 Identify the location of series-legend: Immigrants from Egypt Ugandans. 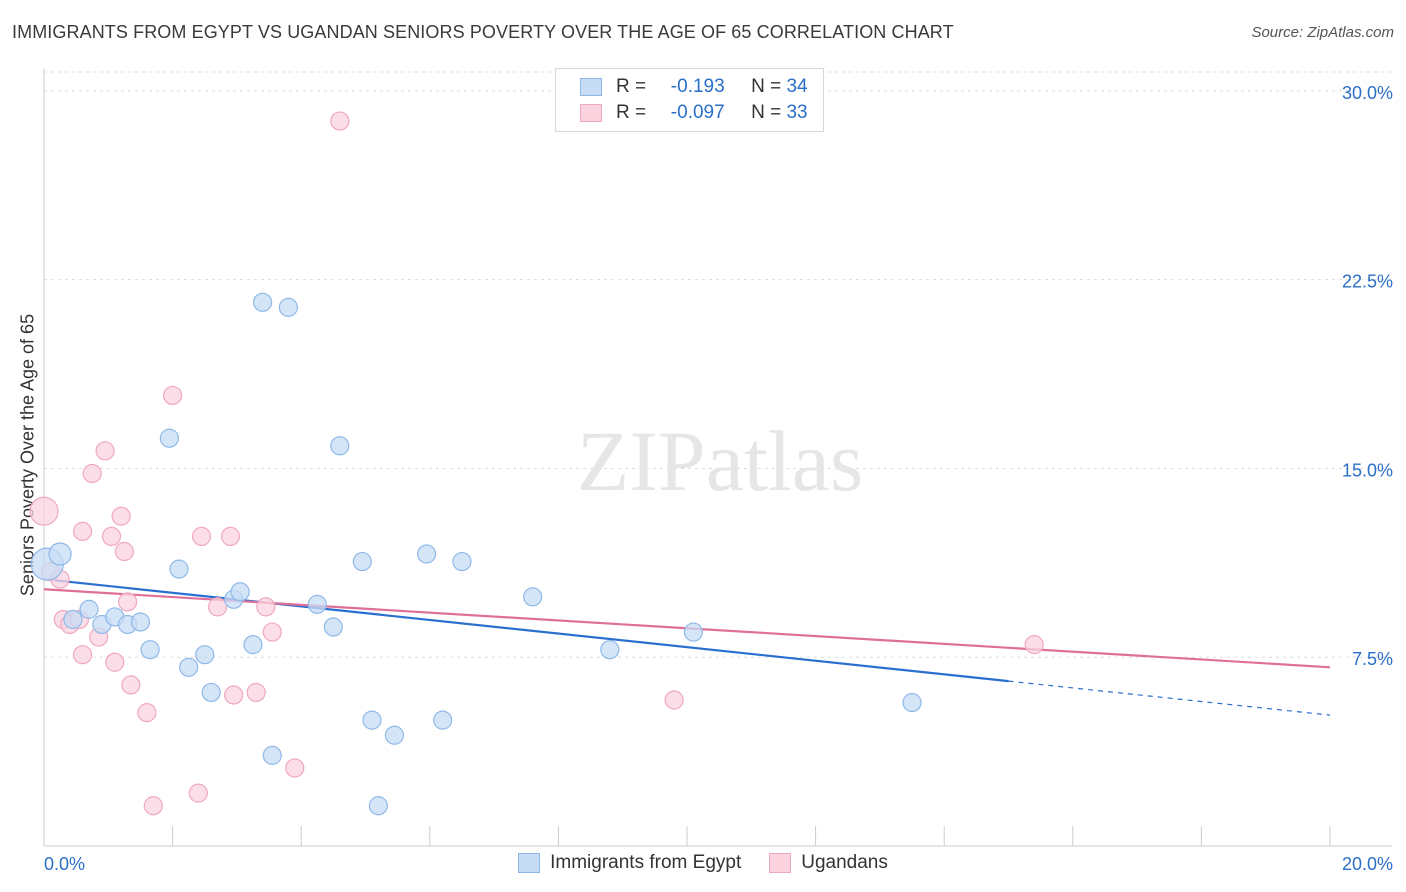
(703, 863).